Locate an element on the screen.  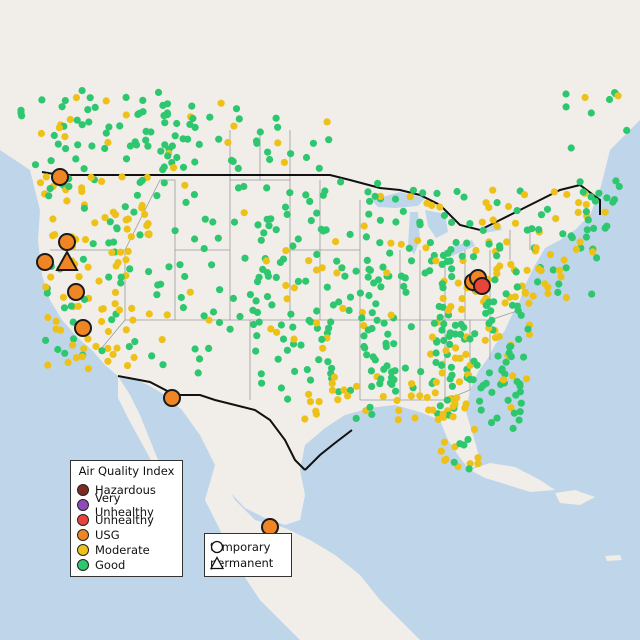
aqi-legend-label: Unhealthy is located at coordinates (124, 520).